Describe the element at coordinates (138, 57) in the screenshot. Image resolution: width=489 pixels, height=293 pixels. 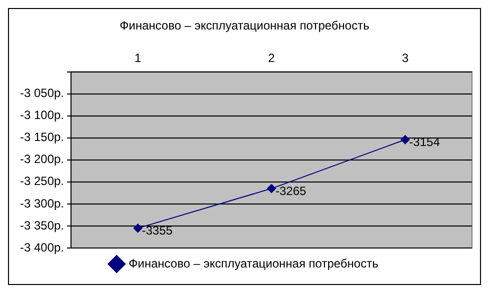
I see `x-tick-label: 1` at that location.